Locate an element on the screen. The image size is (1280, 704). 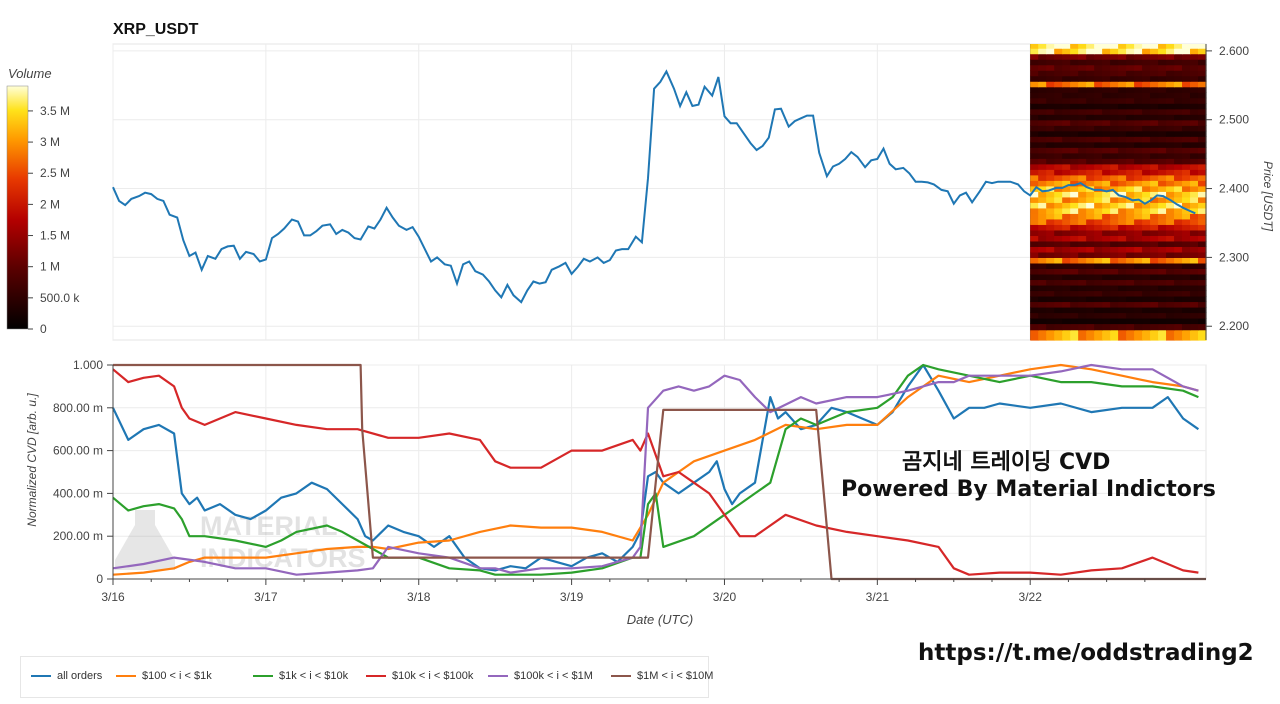
watermark-text-1: MATERIAL is located at coordinates (268, 526).